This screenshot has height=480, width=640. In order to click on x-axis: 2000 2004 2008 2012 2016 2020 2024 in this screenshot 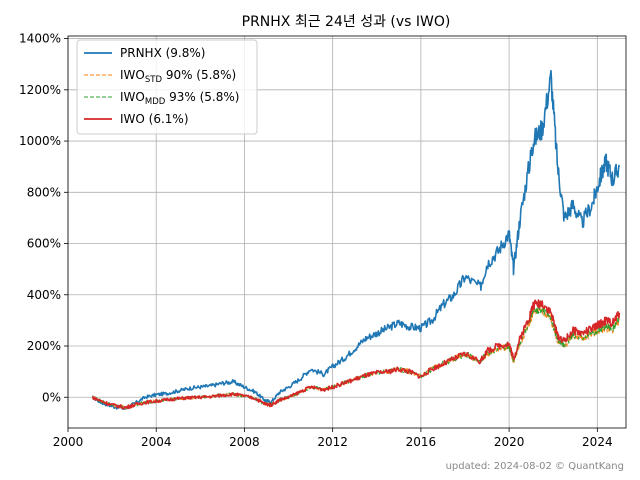, I will do `click(333, 438)`.